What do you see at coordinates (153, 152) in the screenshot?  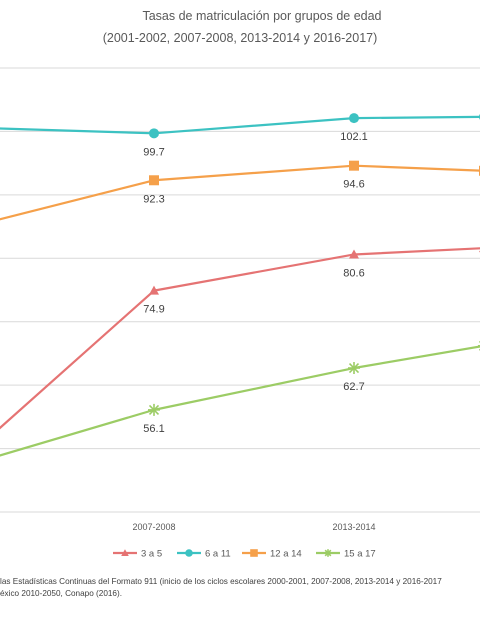 I see `data-label: 99.7` at bounding box center [153, 152].